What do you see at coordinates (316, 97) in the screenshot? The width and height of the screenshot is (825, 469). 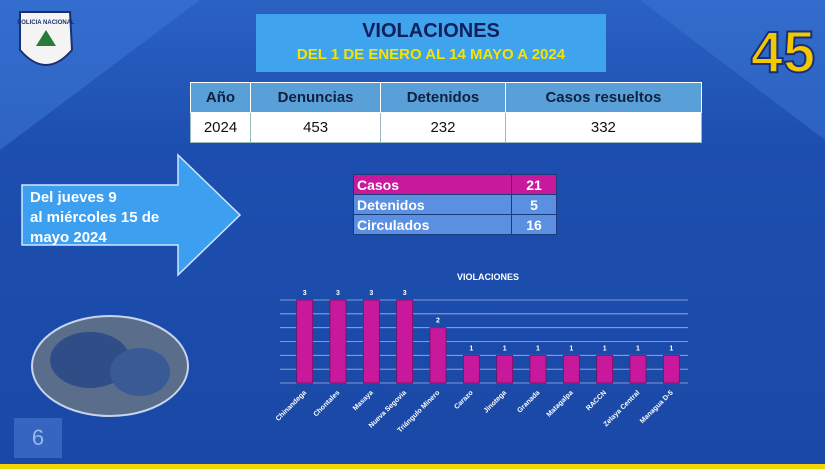 I see `column-header: Denuncias` at bounding box center [316, 97].